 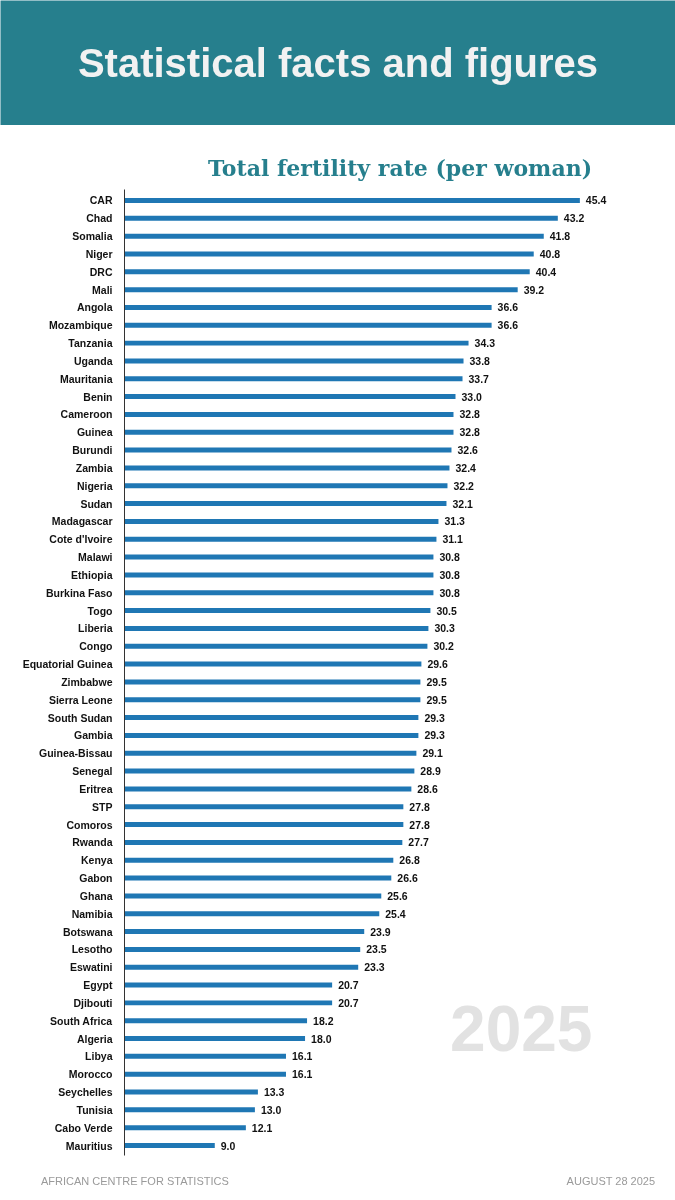 What do you see at coordinates (81, 539) in the screenshot?
I see `y-tick-label: Cote d'Ivoire` at bounding box center [81, 539].